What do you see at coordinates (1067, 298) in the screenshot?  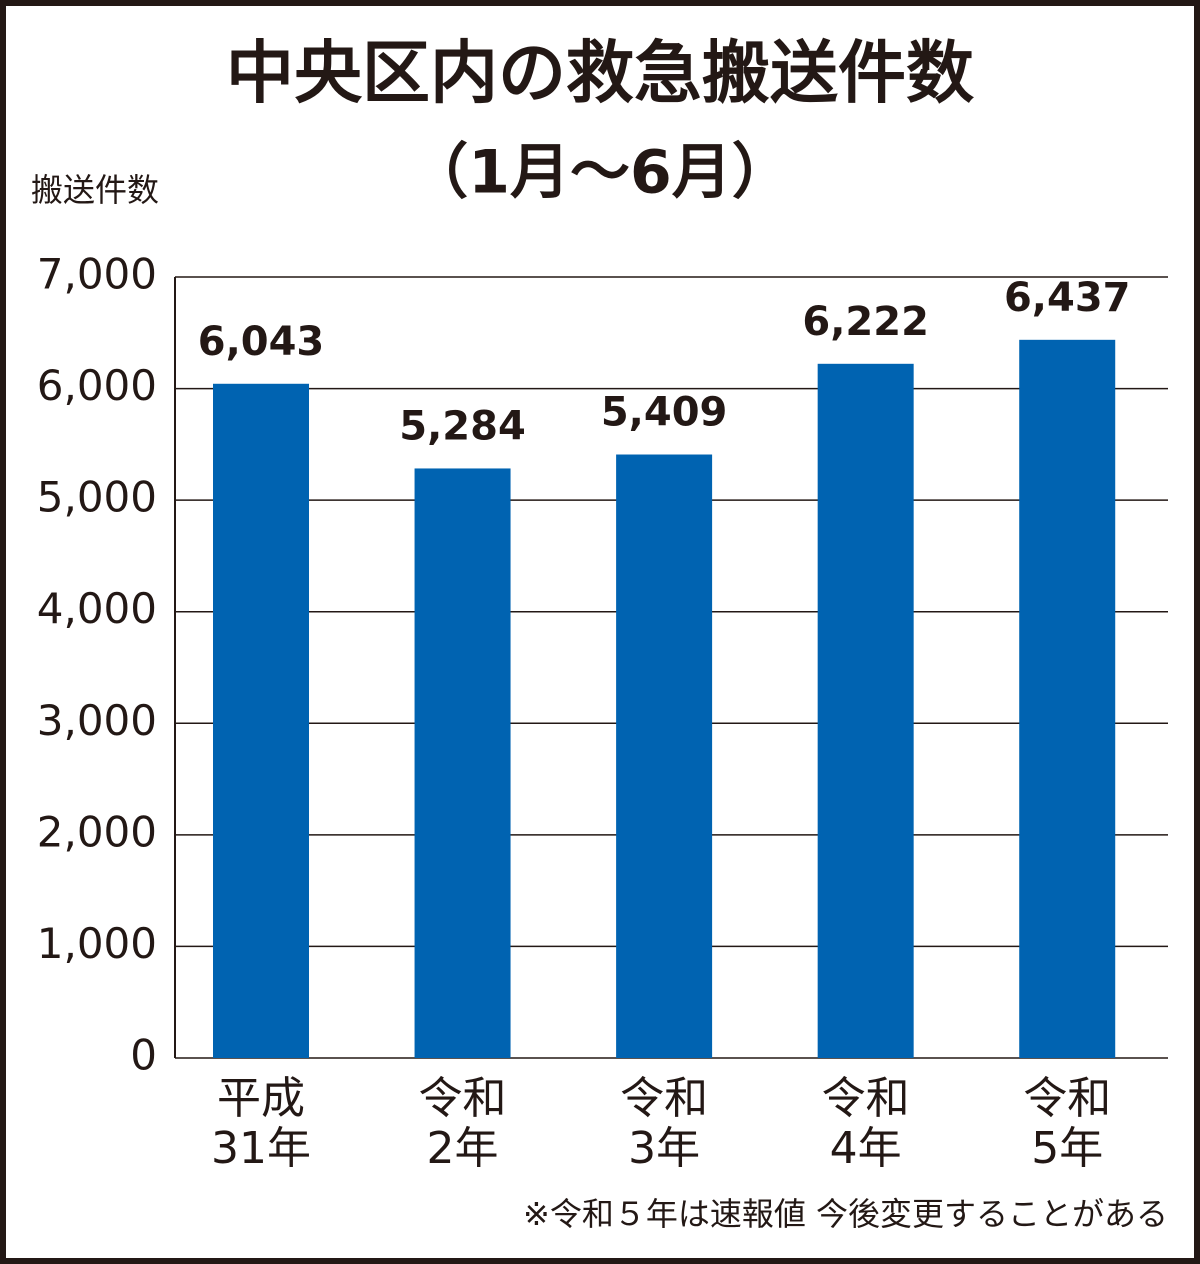 I see `value-label: 6,437` at bounding box center [1067, 298].